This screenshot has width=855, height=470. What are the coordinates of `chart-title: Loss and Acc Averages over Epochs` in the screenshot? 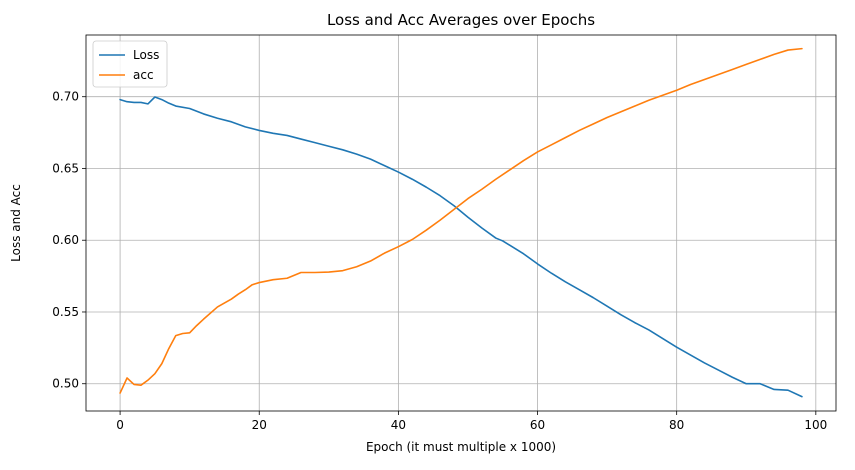 It's located at (461, 20).